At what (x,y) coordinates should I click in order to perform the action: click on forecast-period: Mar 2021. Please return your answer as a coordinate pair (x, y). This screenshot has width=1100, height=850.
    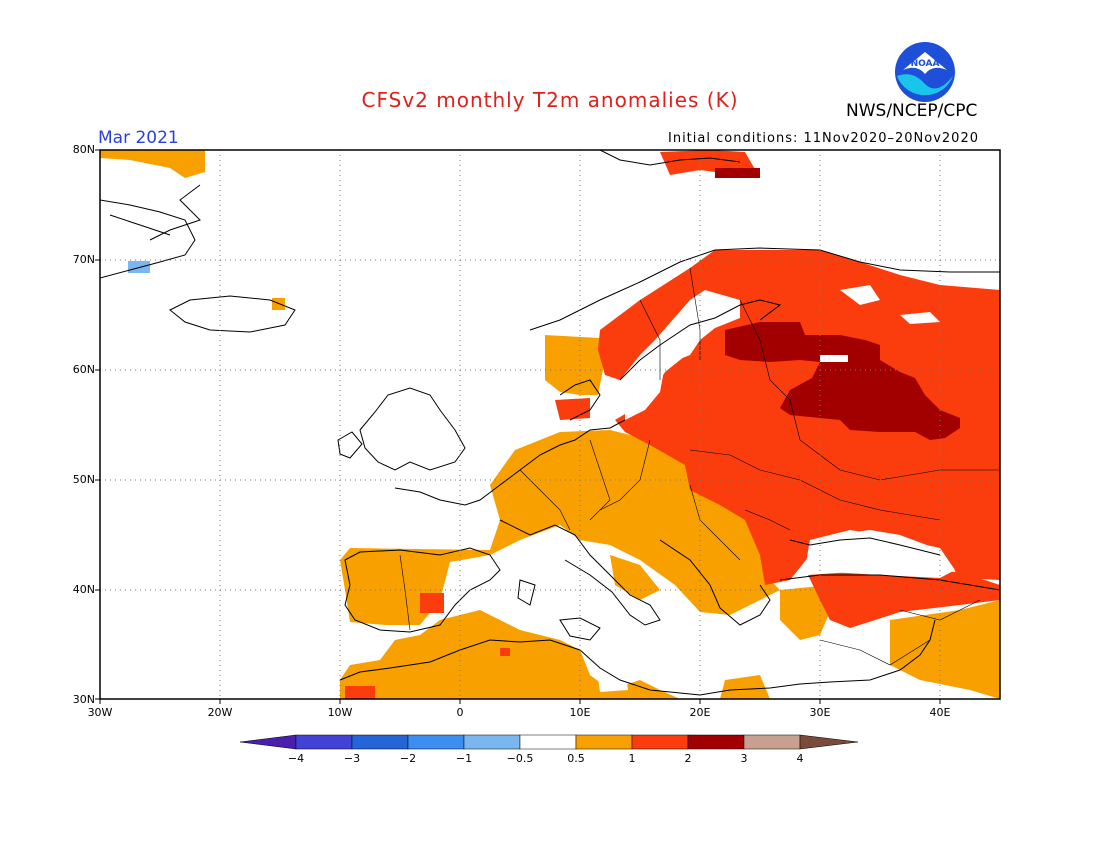
    Looking at the image, I should click on (138, 138).